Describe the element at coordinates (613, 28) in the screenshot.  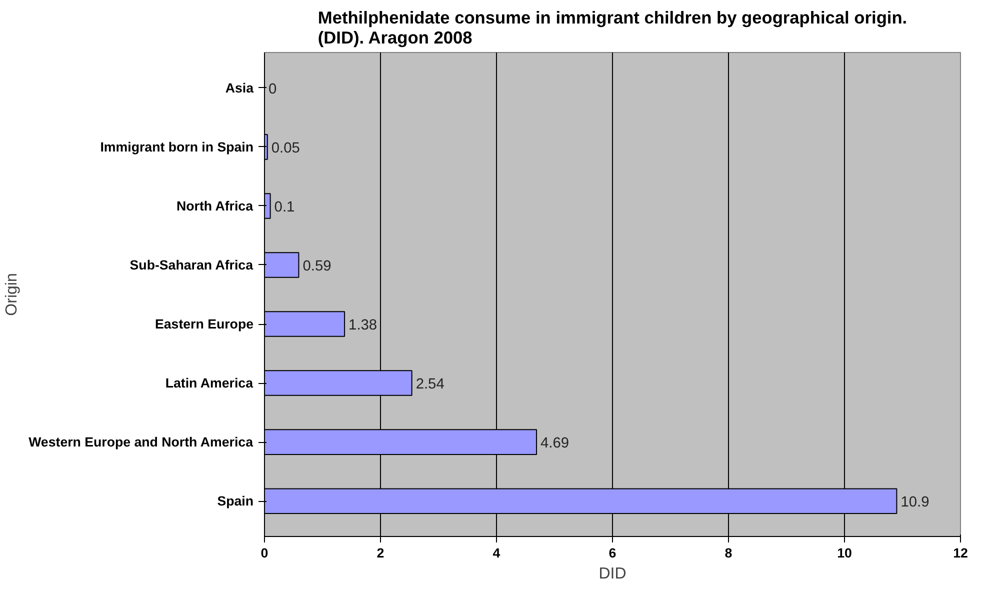
I see `chart-title: Methilphenidate consume in immigrant children by geographical origin. (DID). Aragon 2008` at that location.